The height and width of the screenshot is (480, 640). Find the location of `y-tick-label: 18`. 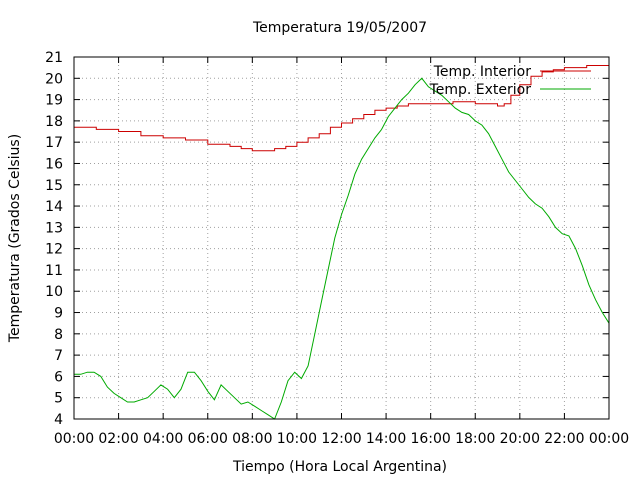

y-tick-label: 18 is located at coordinates (54, 122).